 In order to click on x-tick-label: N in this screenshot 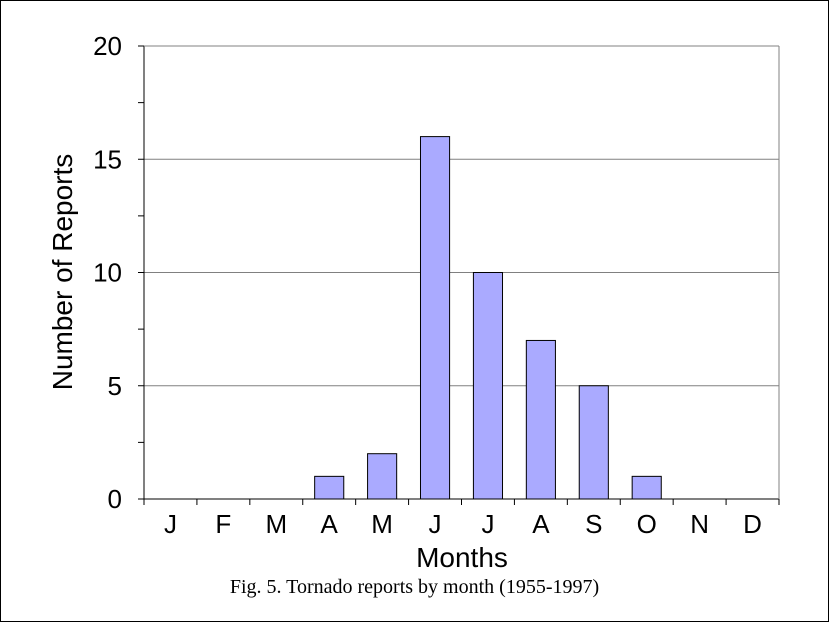, I will do `click(699, 524)`.